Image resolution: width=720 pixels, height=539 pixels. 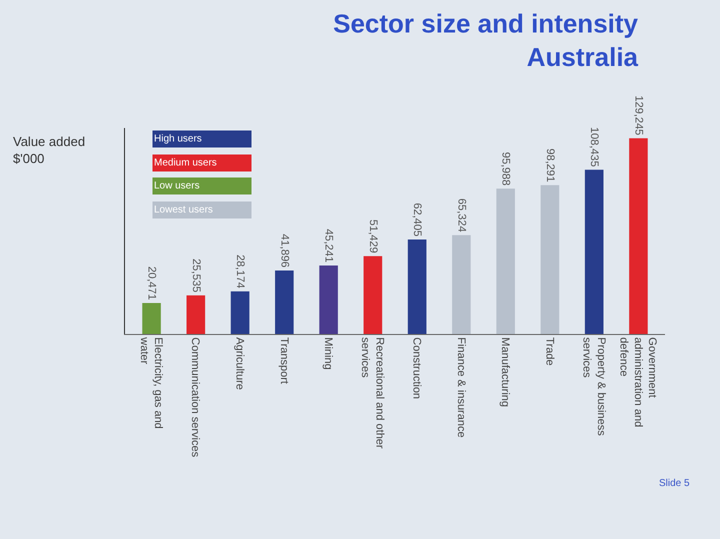 What do you see at coordinates (240, 363) in the screenshot?
I see `x-tick-label: Agriculture` at bounding box center [240, 363].